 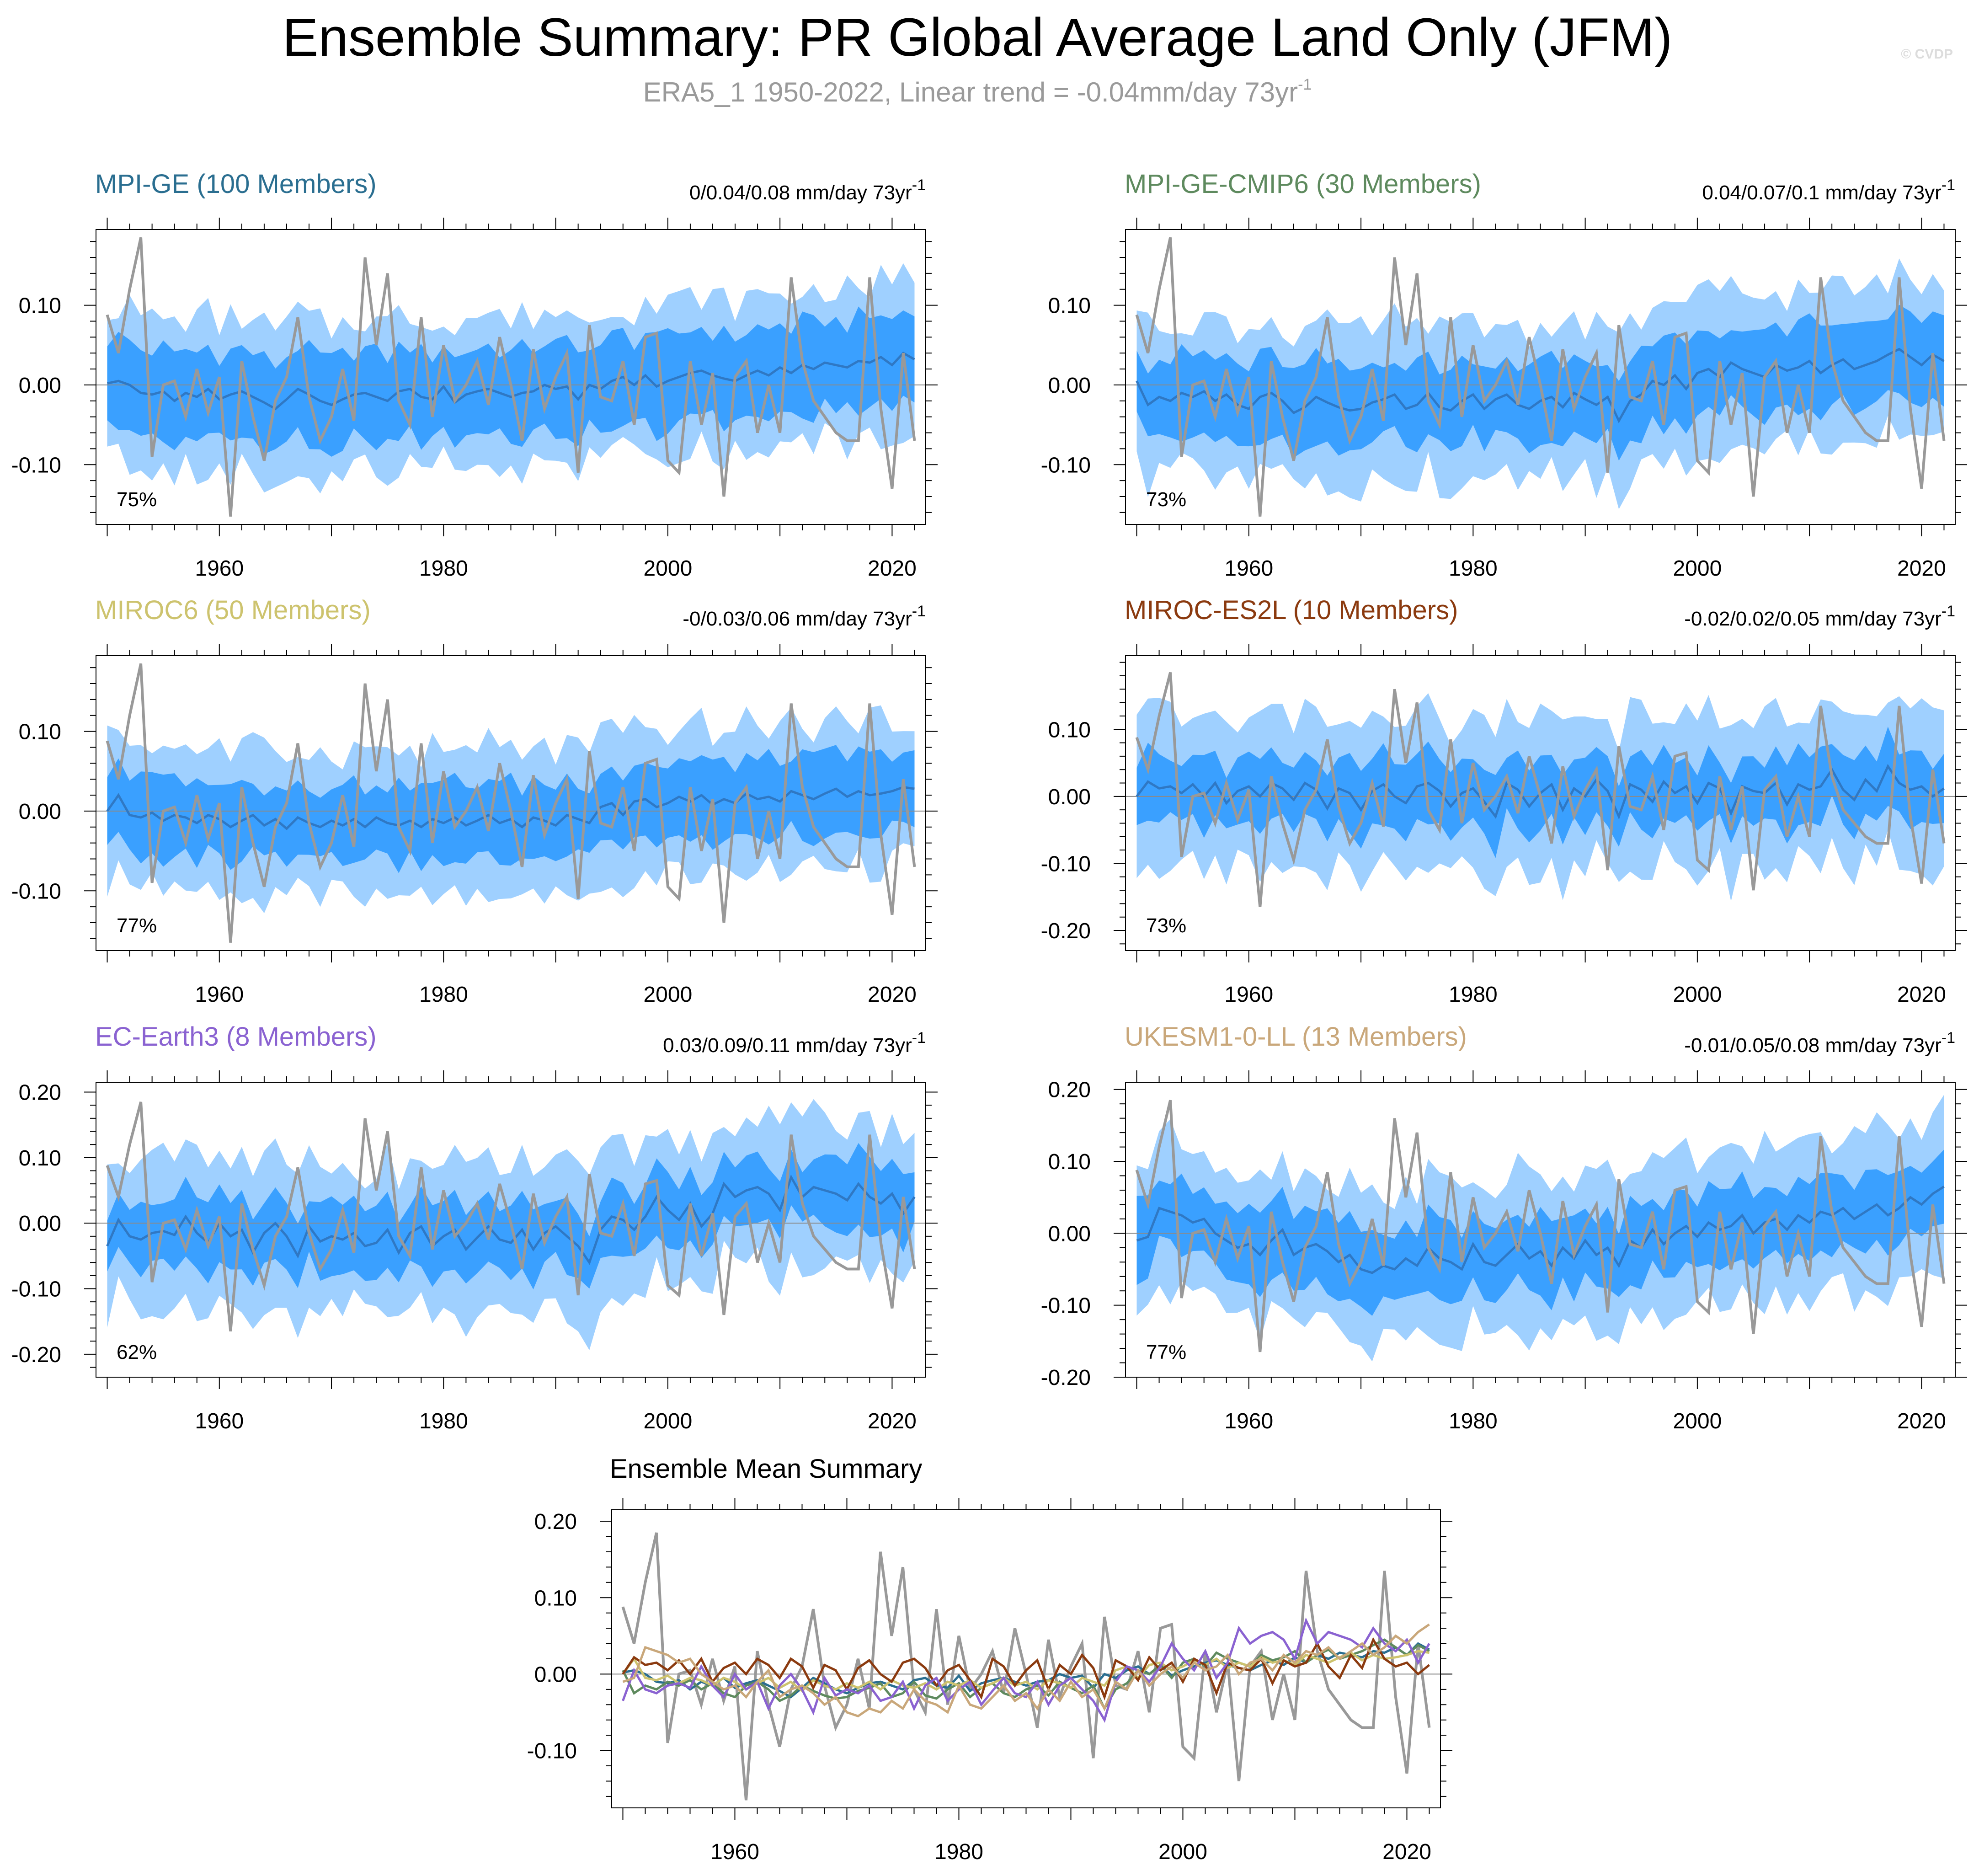 What do you see at coordinates (1291, 610) in the screenshot?
I see `panel-title: MIROC-ES2L (10 Members)` at bounding box center [1291, 610].